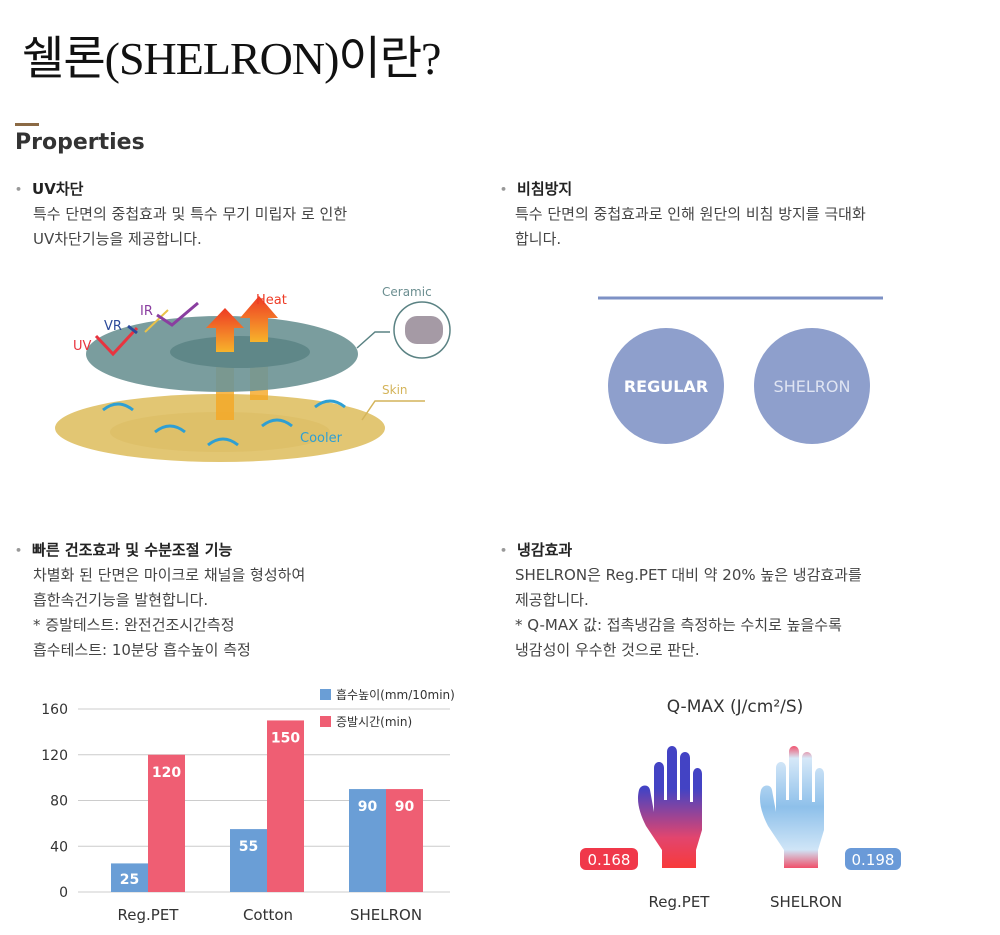 Image resolution: width=1000 pixels, height=935 pixels. What do you see at coordinates (231, 58) in the screenshot?
I see `page-title: 쉘론(SHELRON)이란?` at bounding box center [231, 58].